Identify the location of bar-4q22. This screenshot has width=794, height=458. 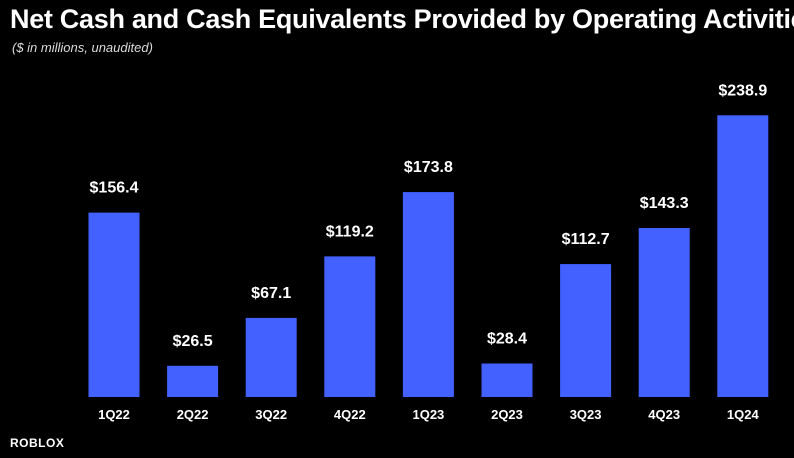
(350, 326).